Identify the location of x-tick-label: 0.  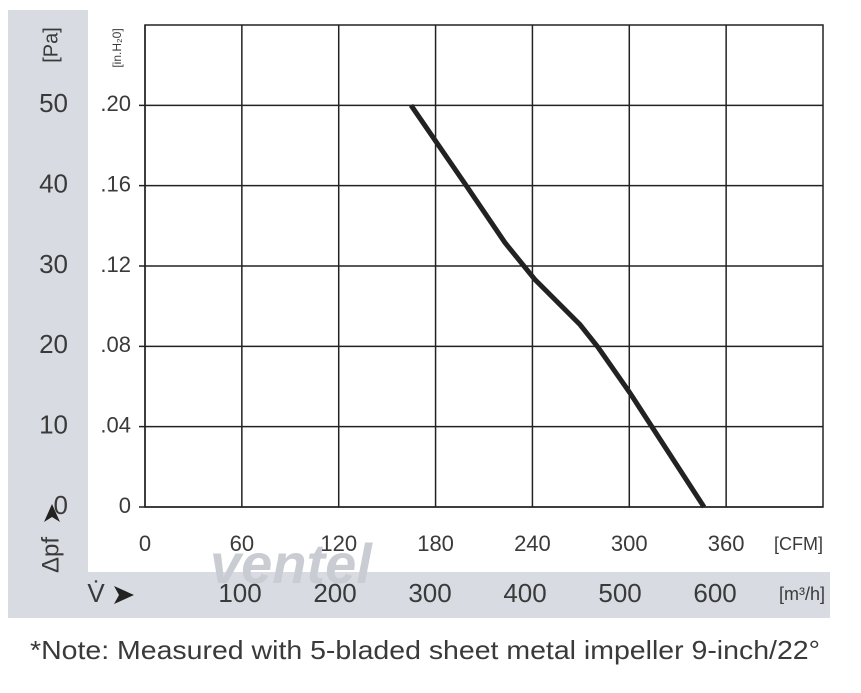
(145, 543).